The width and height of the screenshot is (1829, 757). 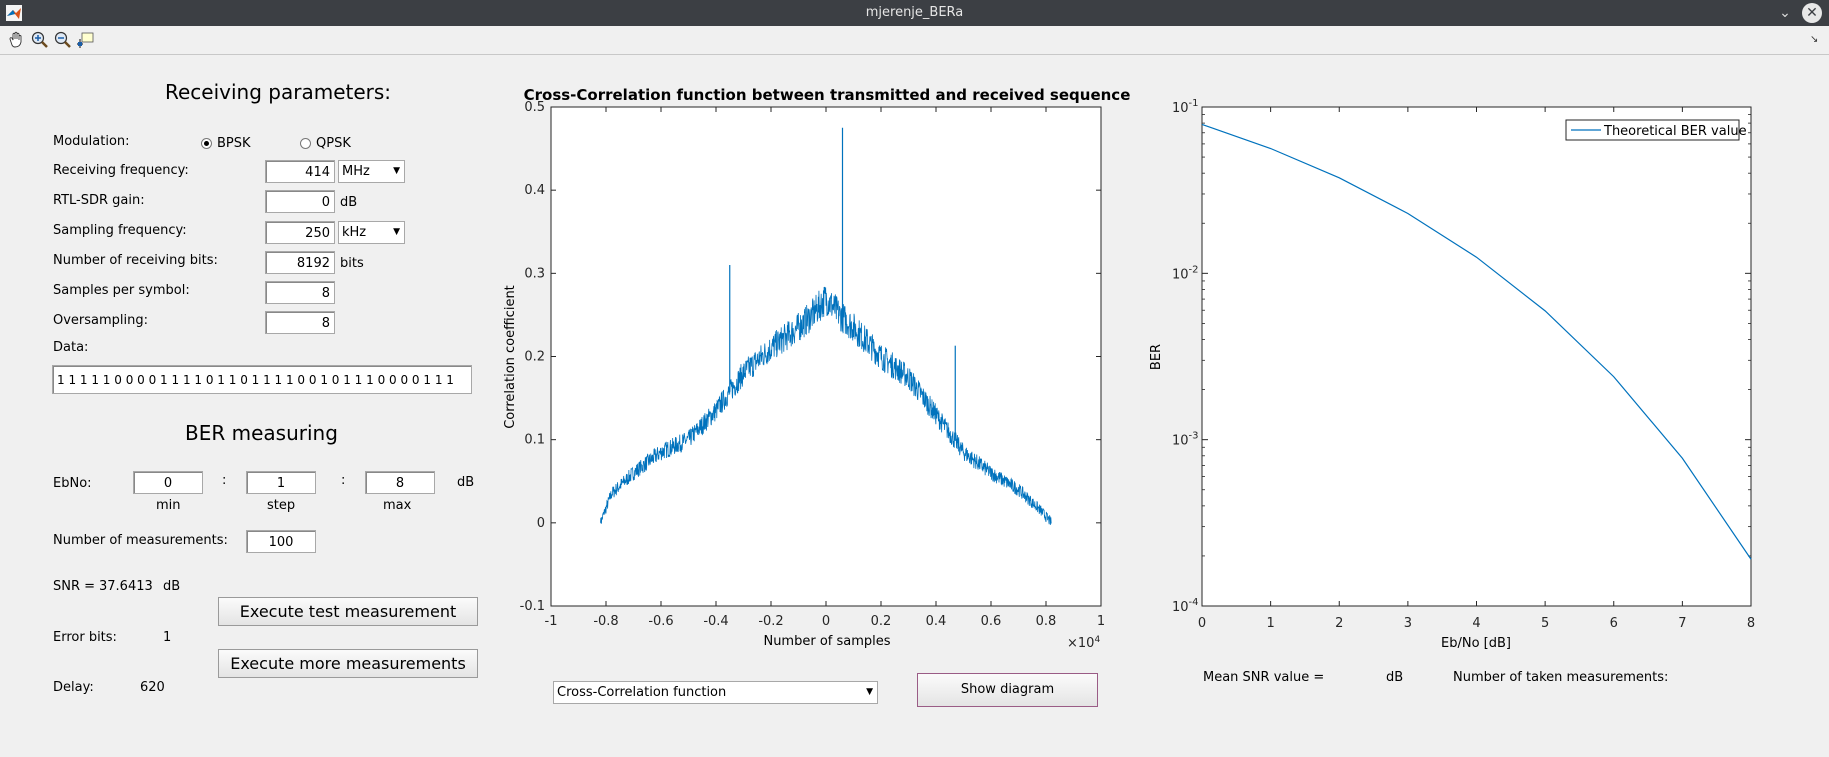 I want to click on plot-type-select: Cross-Correlation function ▼, so click(x=715, y=692).